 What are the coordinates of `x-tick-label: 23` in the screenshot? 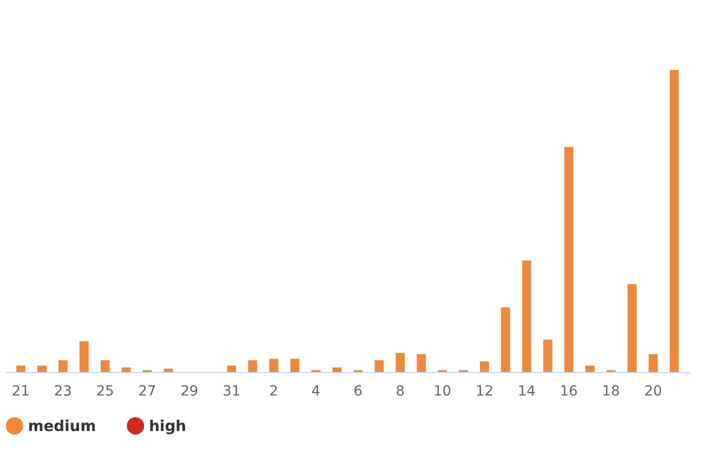 It's located at (63, 392).